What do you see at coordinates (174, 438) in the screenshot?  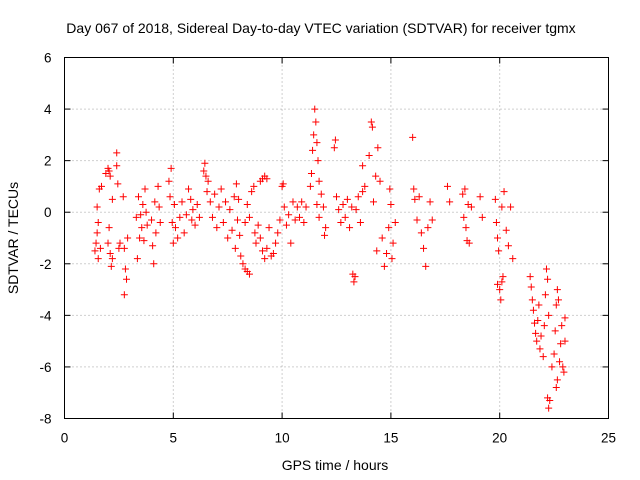 I see `x-tick-label: 5` at bounding box center [174, 438].